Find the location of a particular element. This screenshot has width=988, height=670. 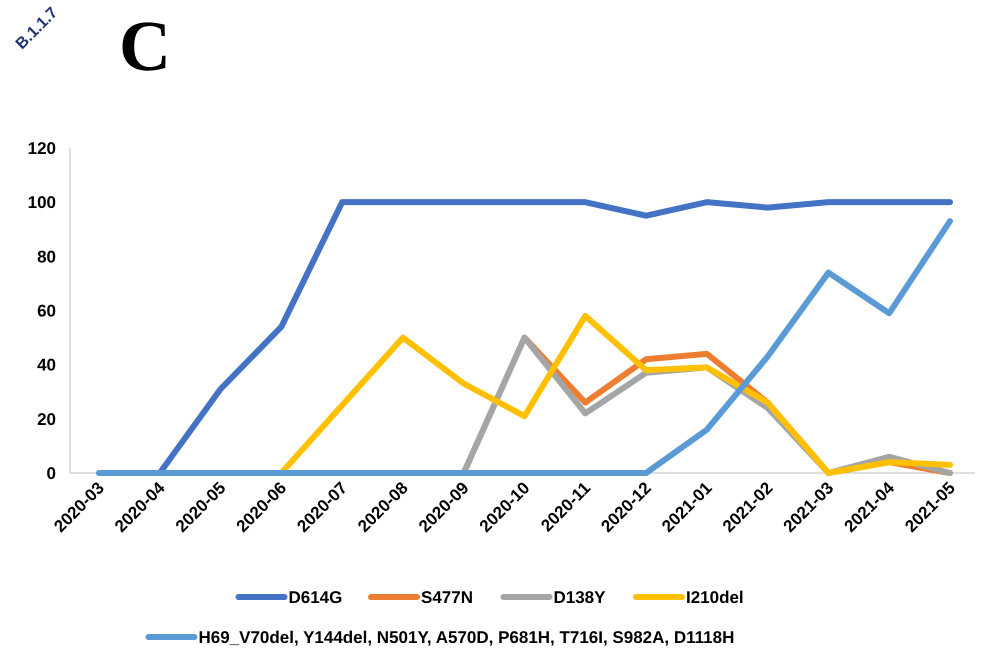

y-tick-label: 40 is located at coordinates (46, 365).